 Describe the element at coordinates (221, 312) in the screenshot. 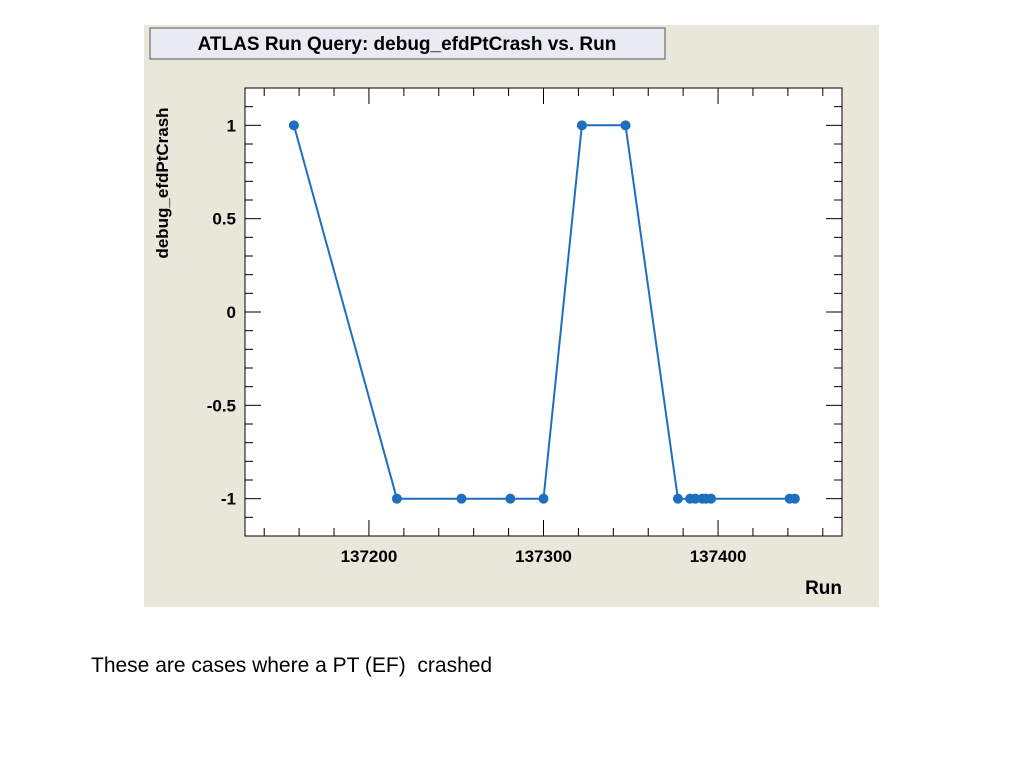

I see `y-axis-tick-labels: 1 0.5 0 -0.5 -1` at that location.